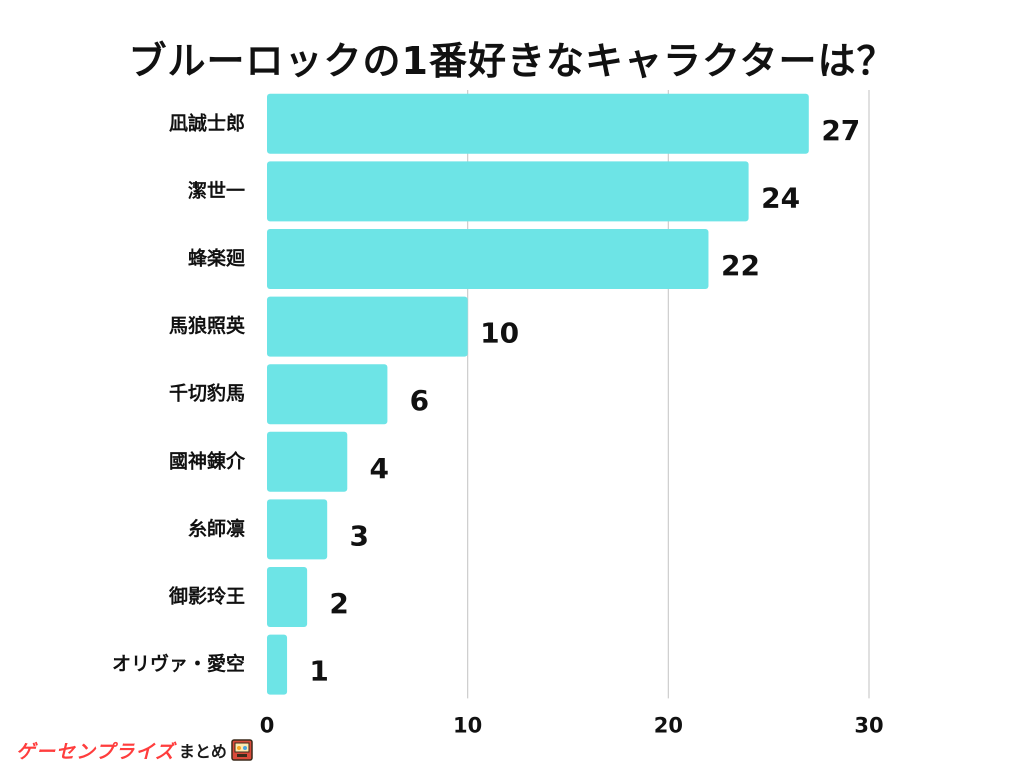 This screenshot has width=1024, height=768. What do you see at coordinates (207, 460) in the screenshot?
I see `category-label: 國神錬介` at bounding box center [207, 460].